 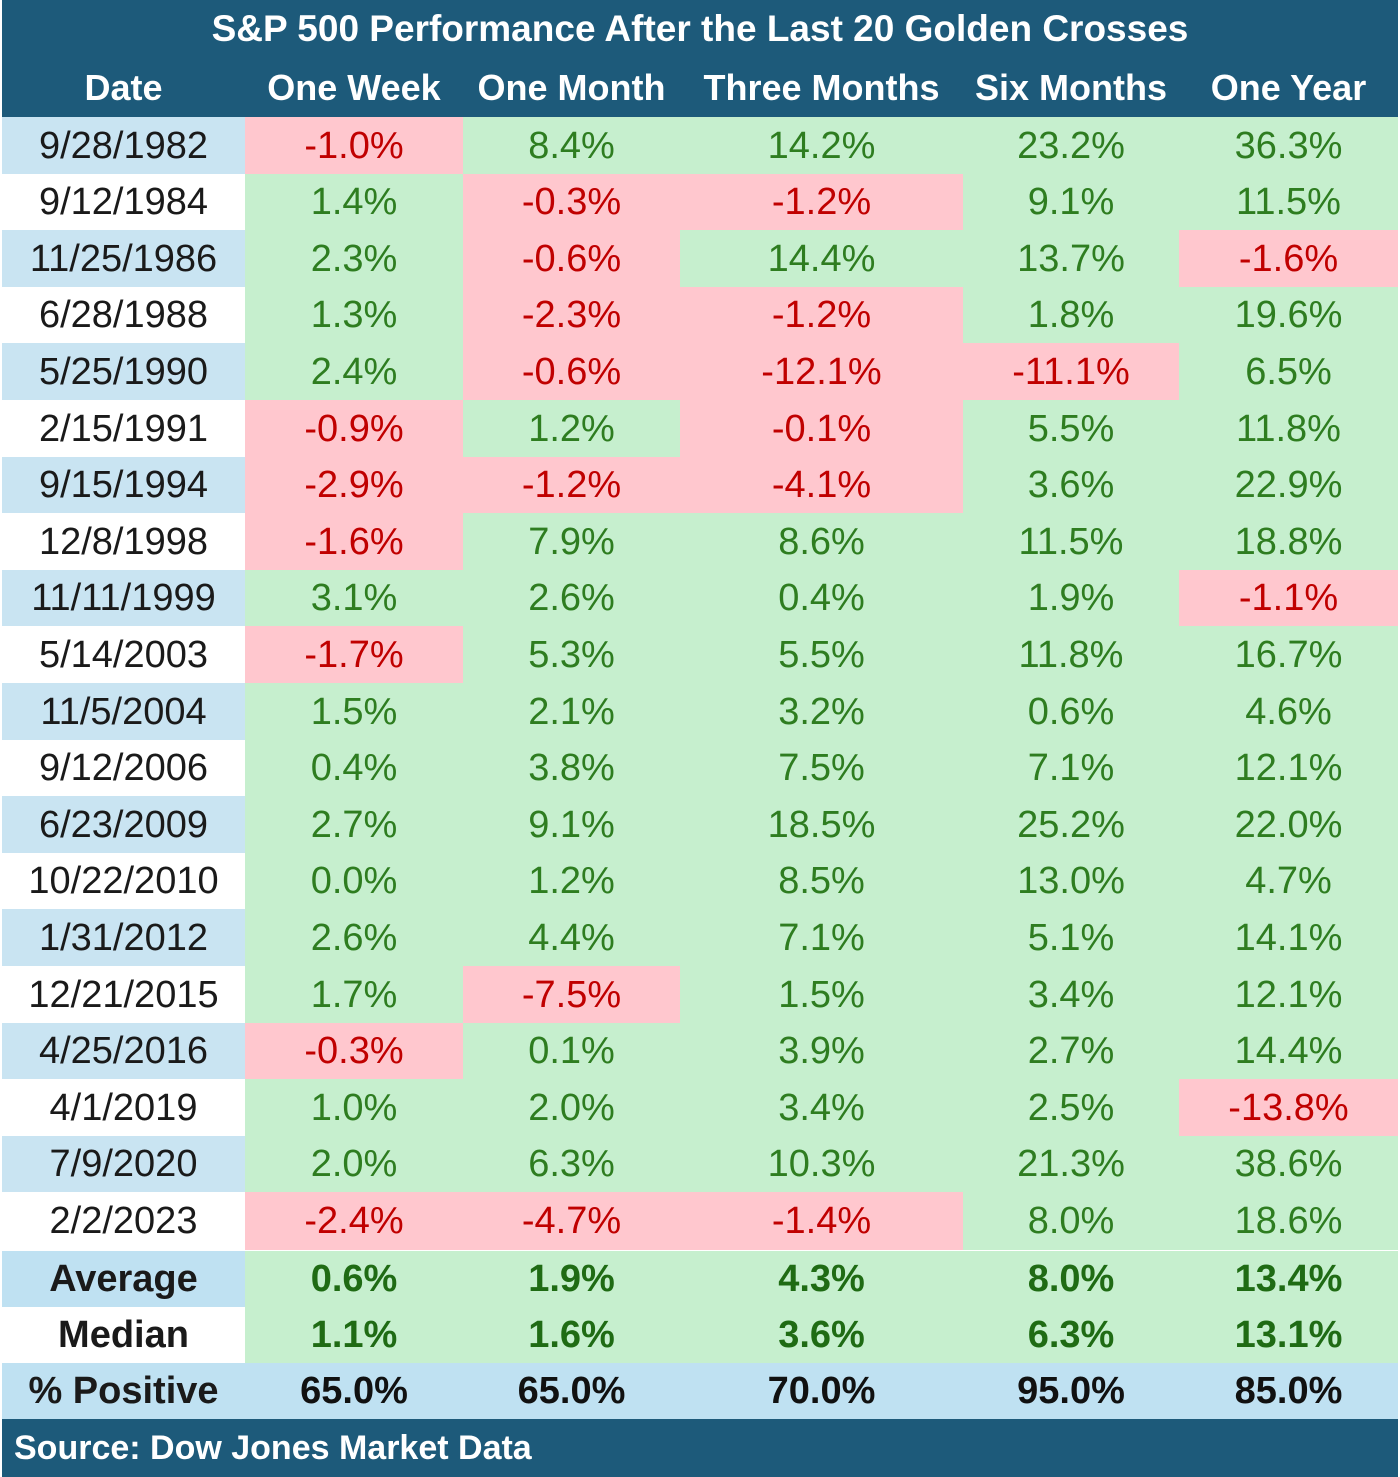 What do you see at coordinates (821, 768) in the screenshot?
I see `value-cell-three-months: 7.5%` at bounding box center [821, 768].